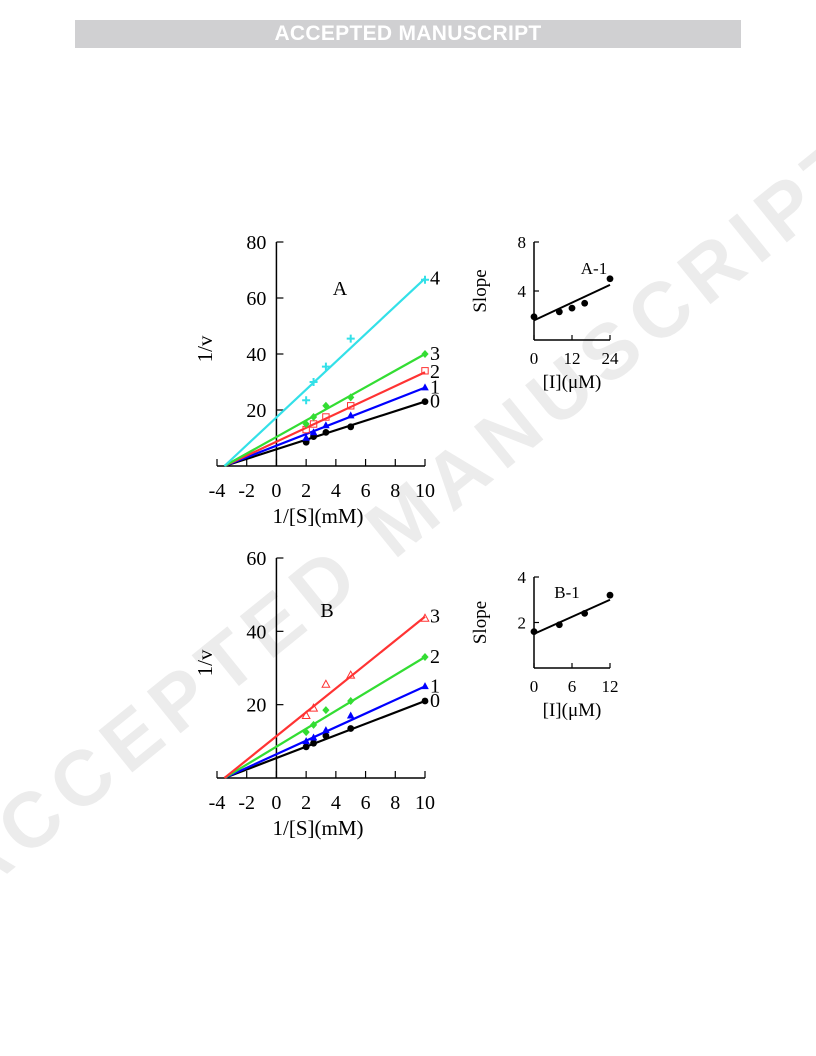 This screenshot has width=816, height=1056. What do you see at coordinates (326, 611) in the screenshot?
I see `panel-label: B` at bounding box center [326, 611].